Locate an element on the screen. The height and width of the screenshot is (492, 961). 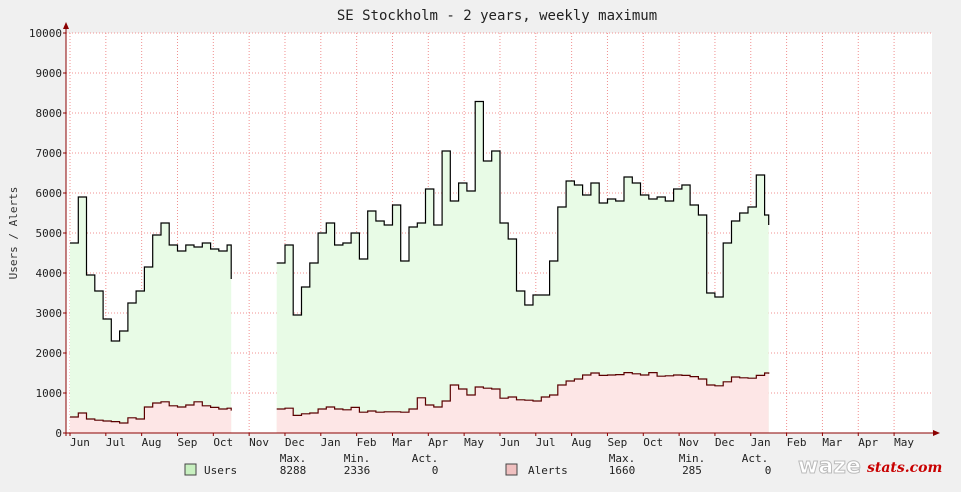
legend-header-min: Min. is located at coordinates (357, 458).